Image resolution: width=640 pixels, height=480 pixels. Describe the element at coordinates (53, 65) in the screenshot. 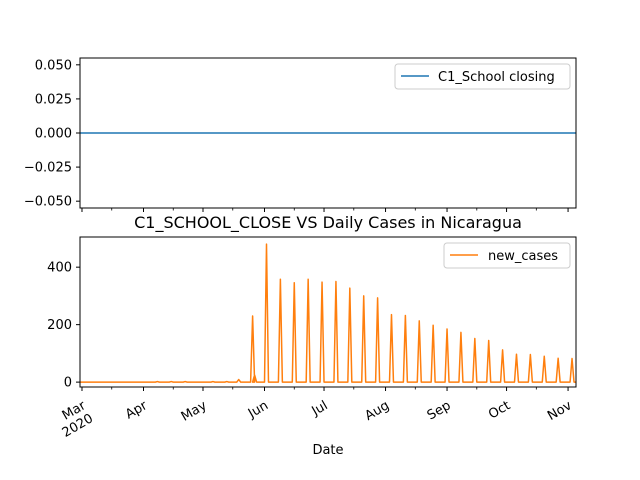

I see `top-y-tick-label: 0.050` at that location.